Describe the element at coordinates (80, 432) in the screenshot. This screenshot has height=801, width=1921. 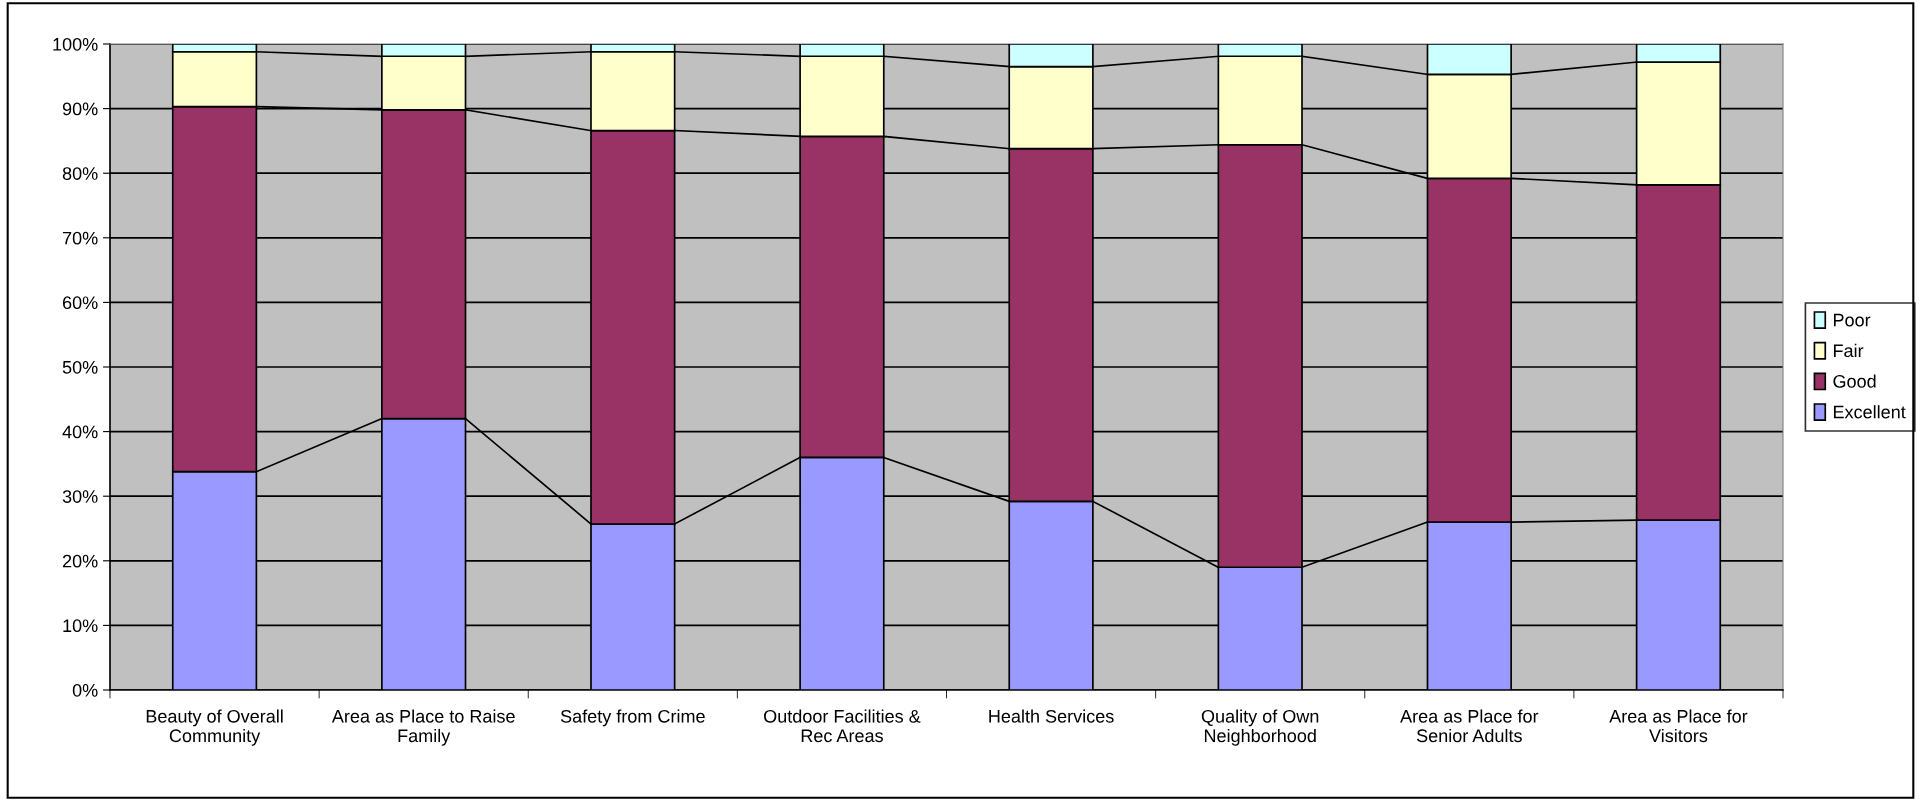
I see `y-tick-label: 40%` at that location.